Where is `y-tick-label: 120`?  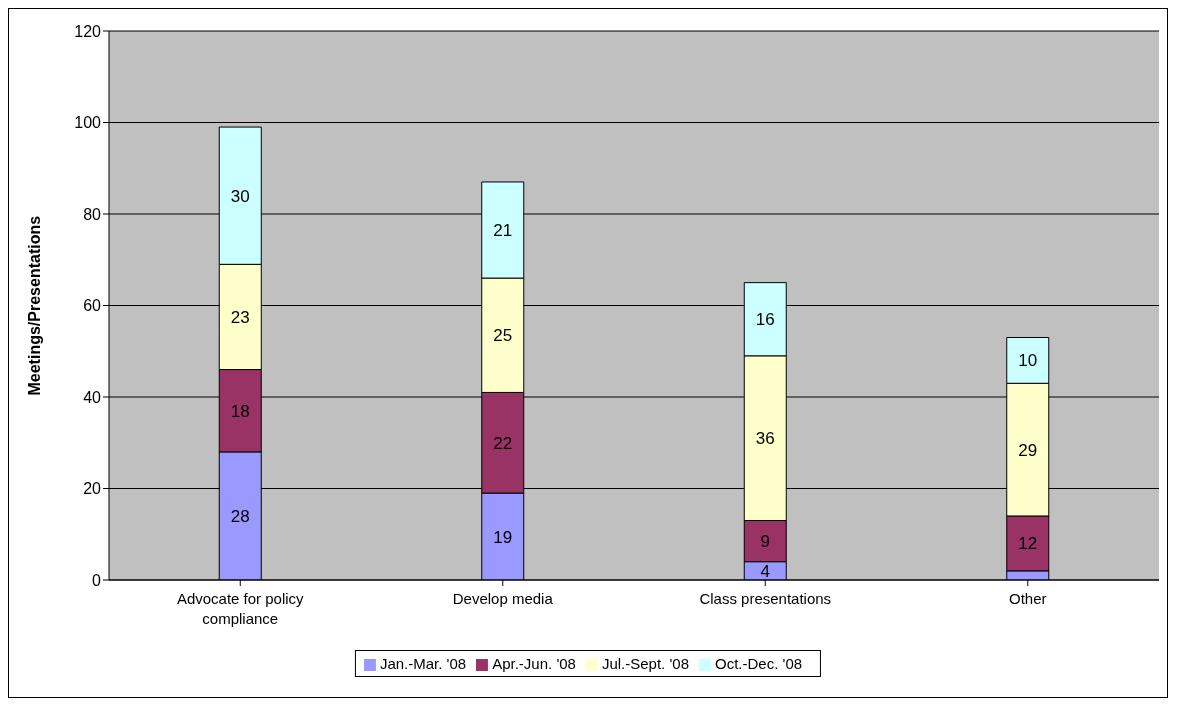
y-tick-label: 120 is located at coordinates (88, 31).